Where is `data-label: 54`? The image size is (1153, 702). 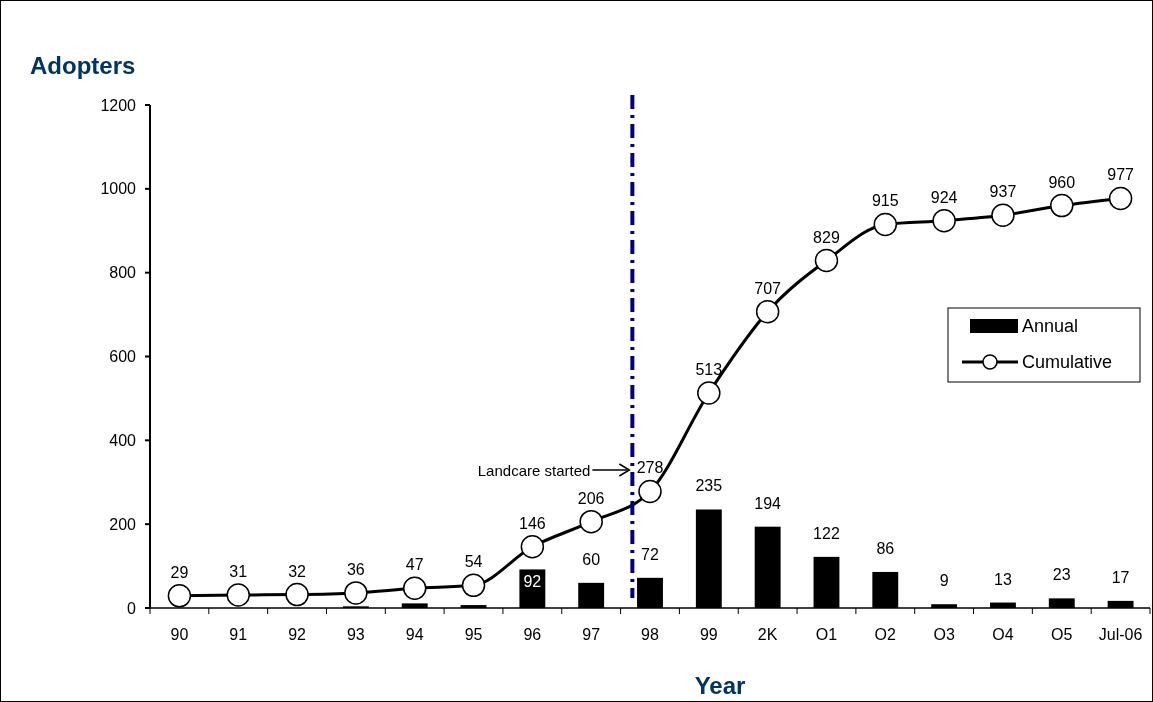
data-label: 54 is located at coordinates (473, 562).